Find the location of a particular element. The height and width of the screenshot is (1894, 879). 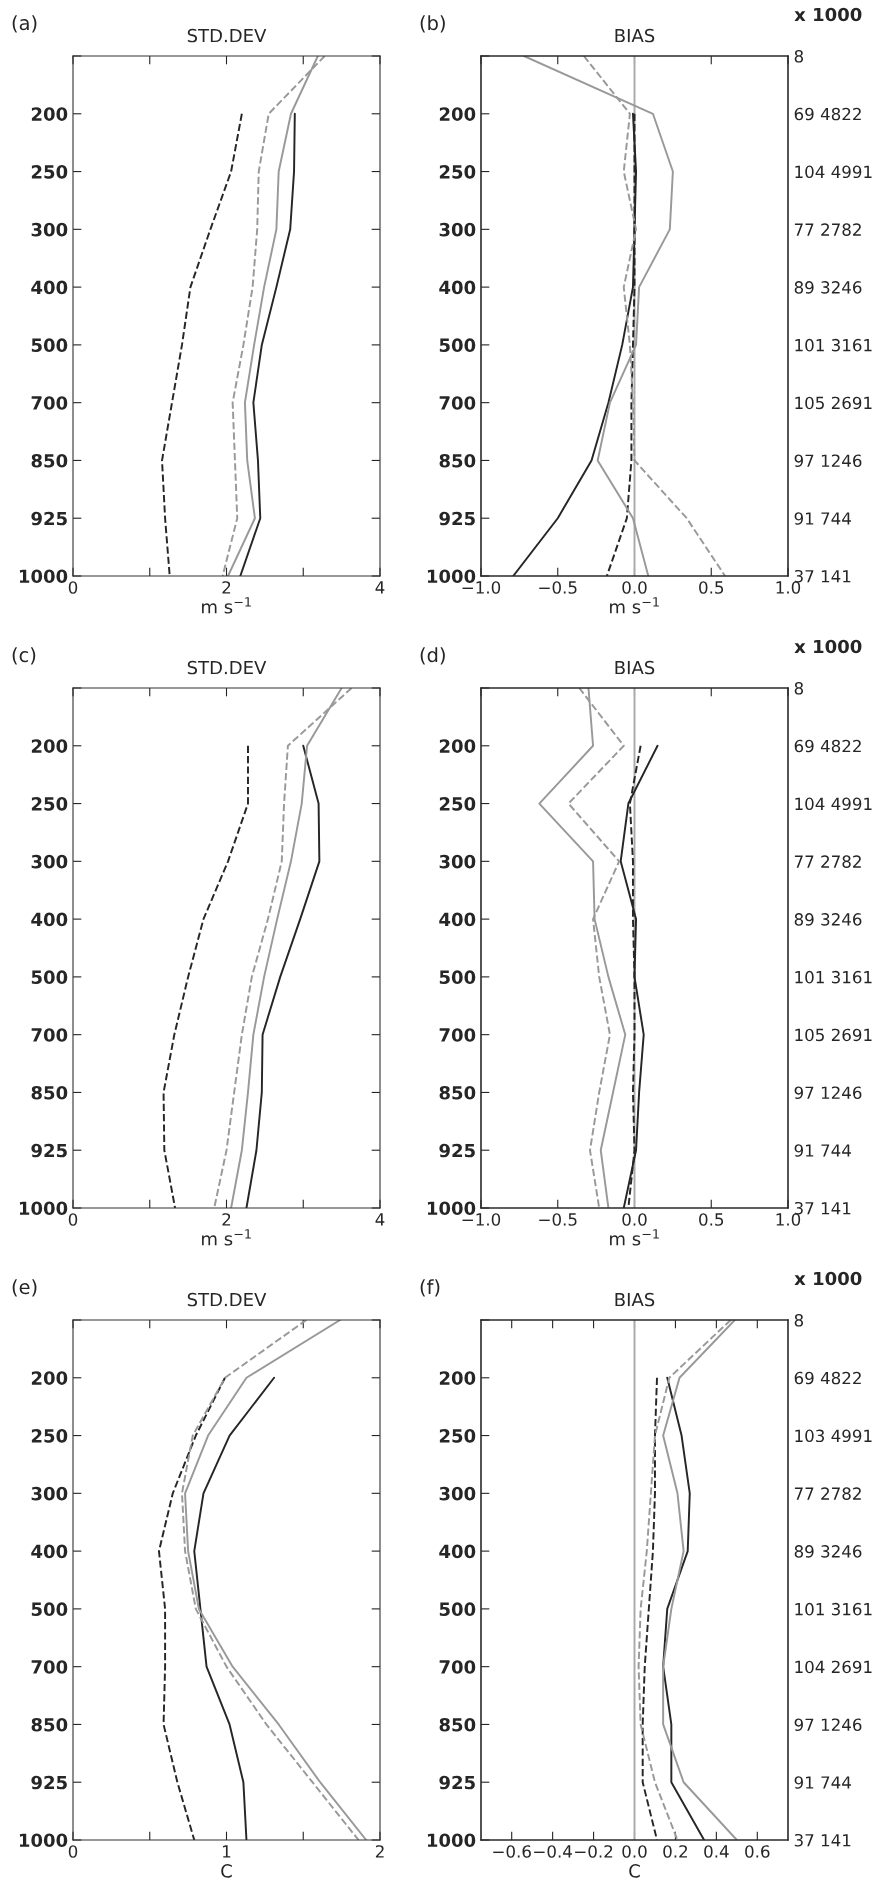

text: (c) is located at coordinates (24, 656).